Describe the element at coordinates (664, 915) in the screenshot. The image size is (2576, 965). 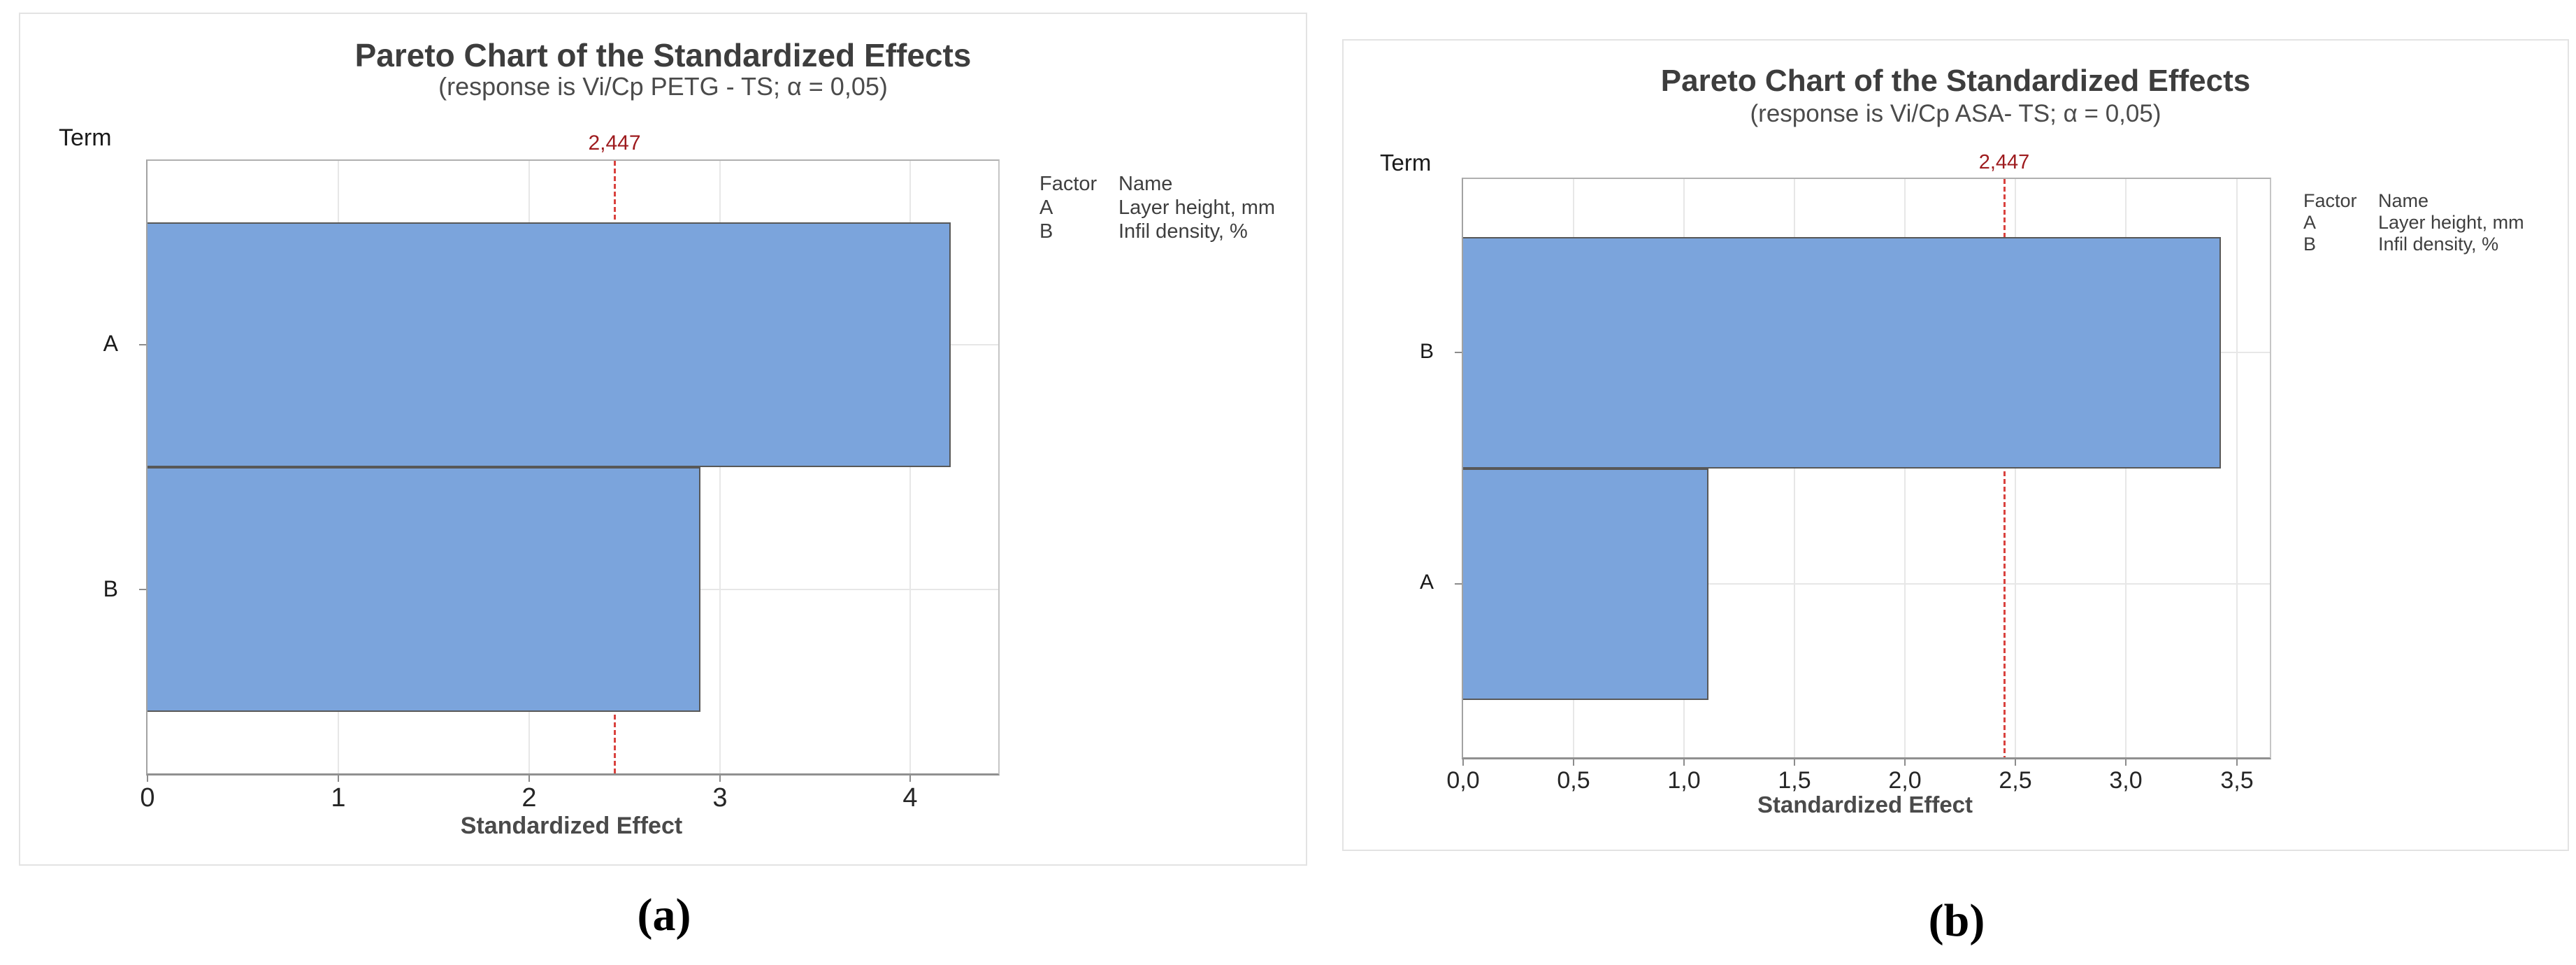
I see `subfigure-caption-a: (a)` at that location.